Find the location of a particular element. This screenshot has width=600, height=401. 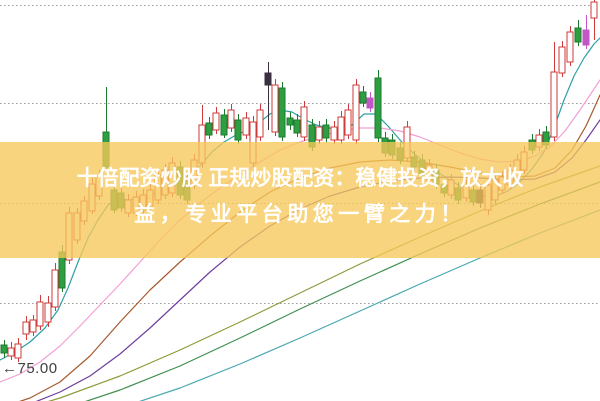

promo-banner-line2: 益，专业平台助您一臂之力！ is located at coordinates (300, 214).